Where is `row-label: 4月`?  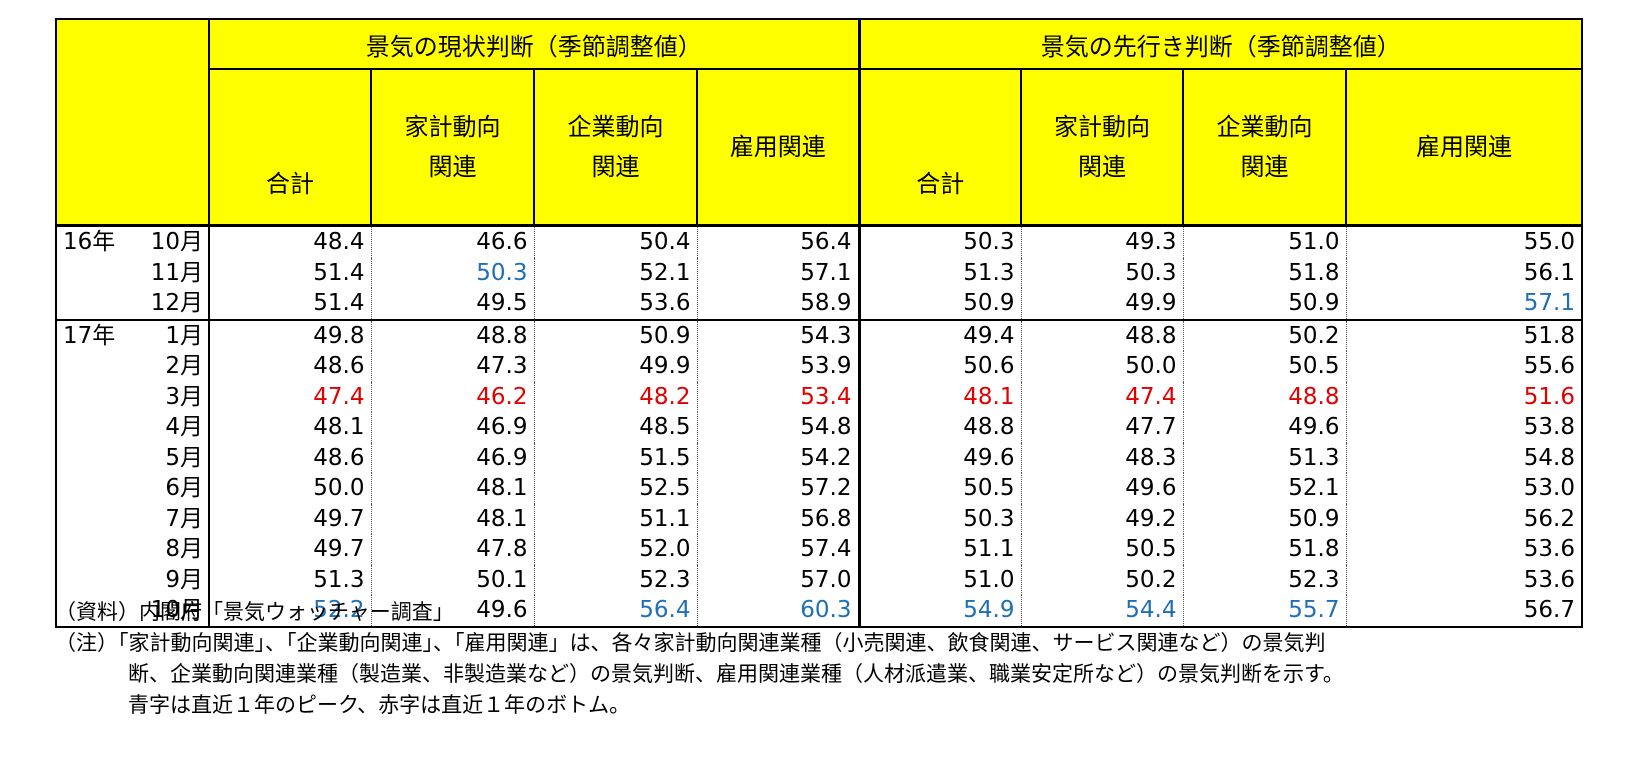 row-label: 4月 is located at coordinates (132, 427).